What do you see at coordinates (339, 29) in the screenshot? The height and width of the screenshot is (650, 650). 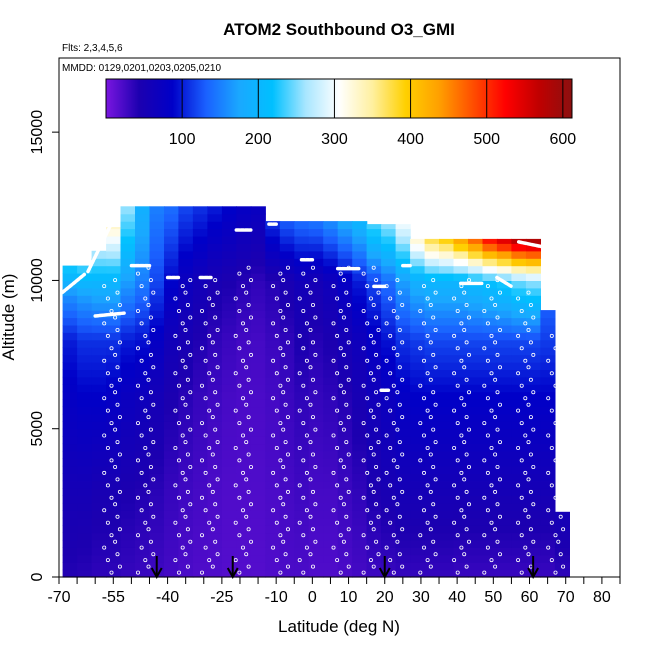 I see `chart-title: ATOM2 Southbound O3_GMI` at bounding box center [339, 29].